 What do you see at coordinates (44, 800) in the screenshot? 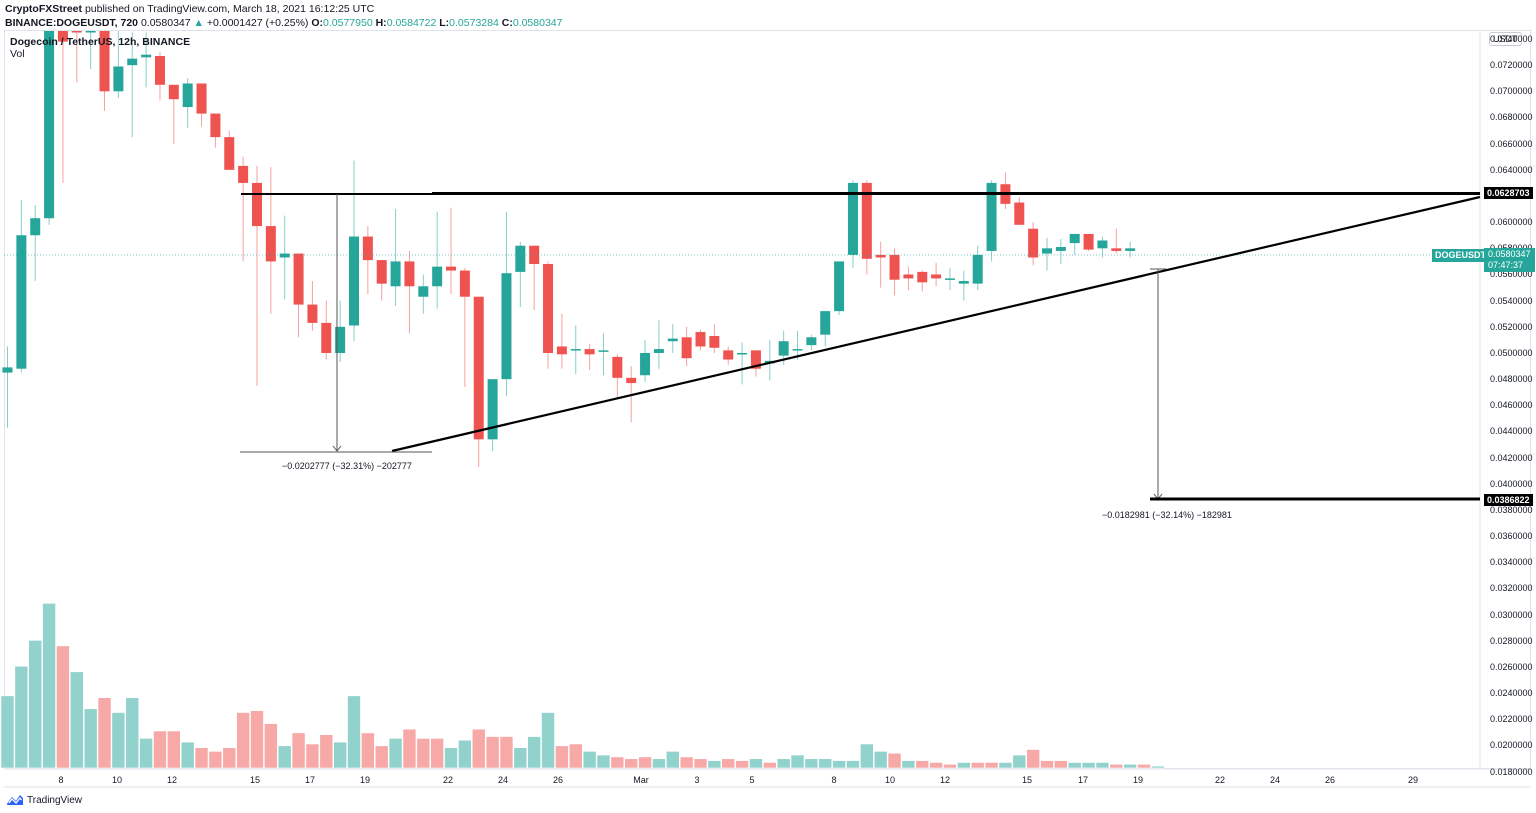
I see `tradingview-logo: TradingView` at bounding box center [44, 800].